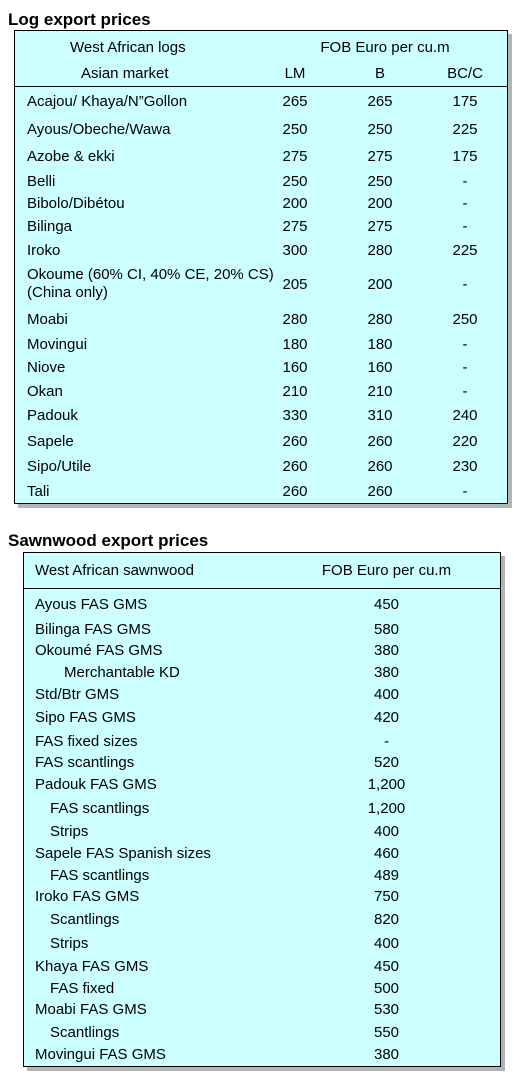 The image size is (521, 1082). What do you see at coordinates (380, 415) in the screenshot?
I see `log-row-b: 310` at bounding box center [380, 415].